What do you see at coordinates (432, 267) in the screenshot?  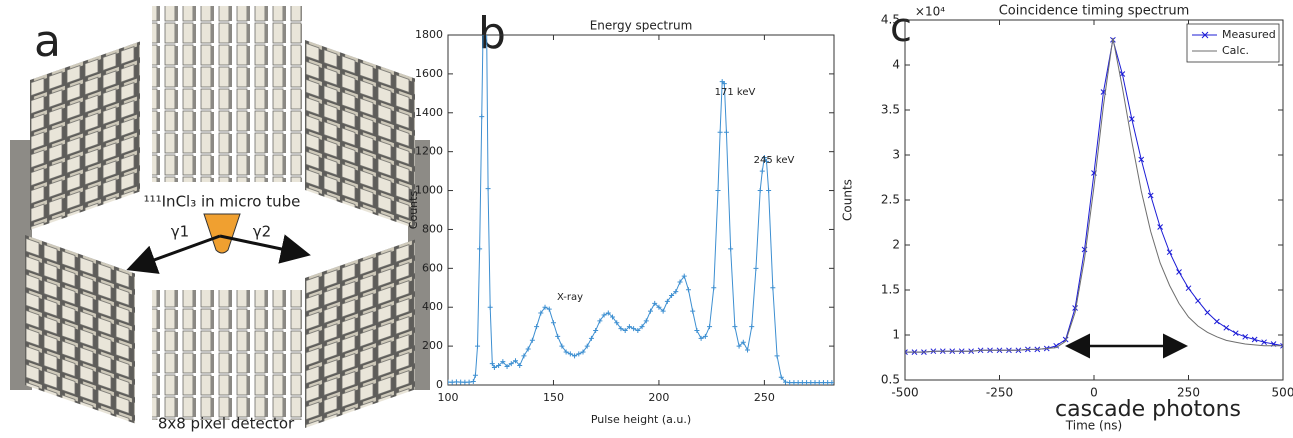 I see `y-tick-label: 600` at bounding box center [432, 267].